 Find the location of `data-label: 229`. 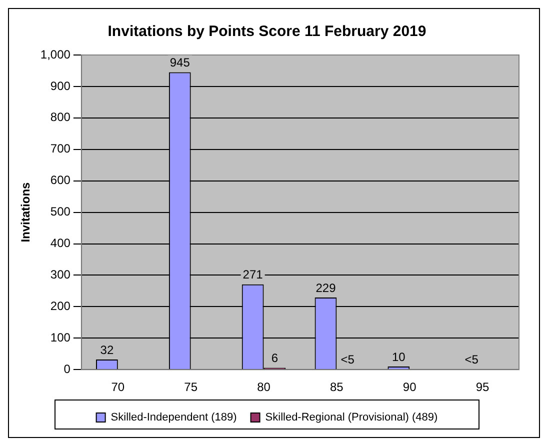

data-label: 229 is located at coordinates (326, 287).